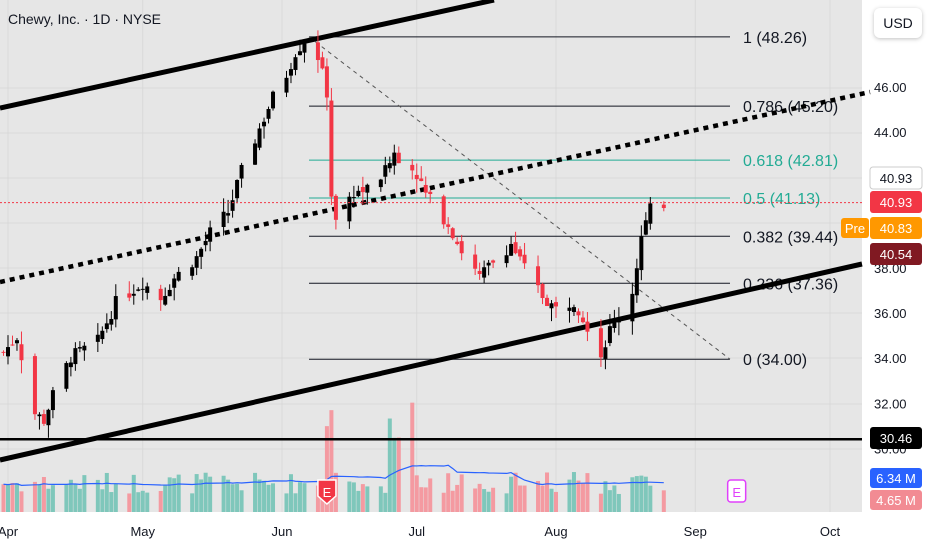 This screenshot has width=932, height=550. I want to click on time-axis: Apr May Jun Jul Aug Sep Oct, so click(420, 531).